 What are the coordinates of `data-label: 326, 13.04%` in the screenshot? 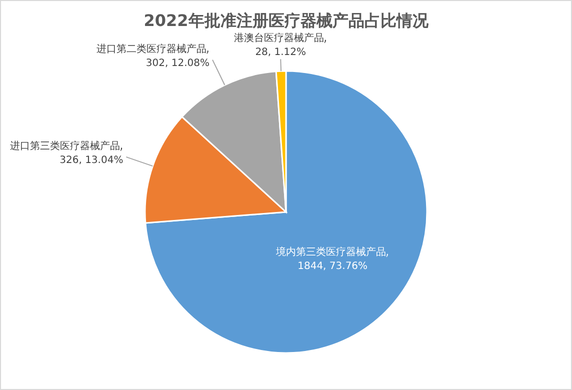 It's located at (92, 160).